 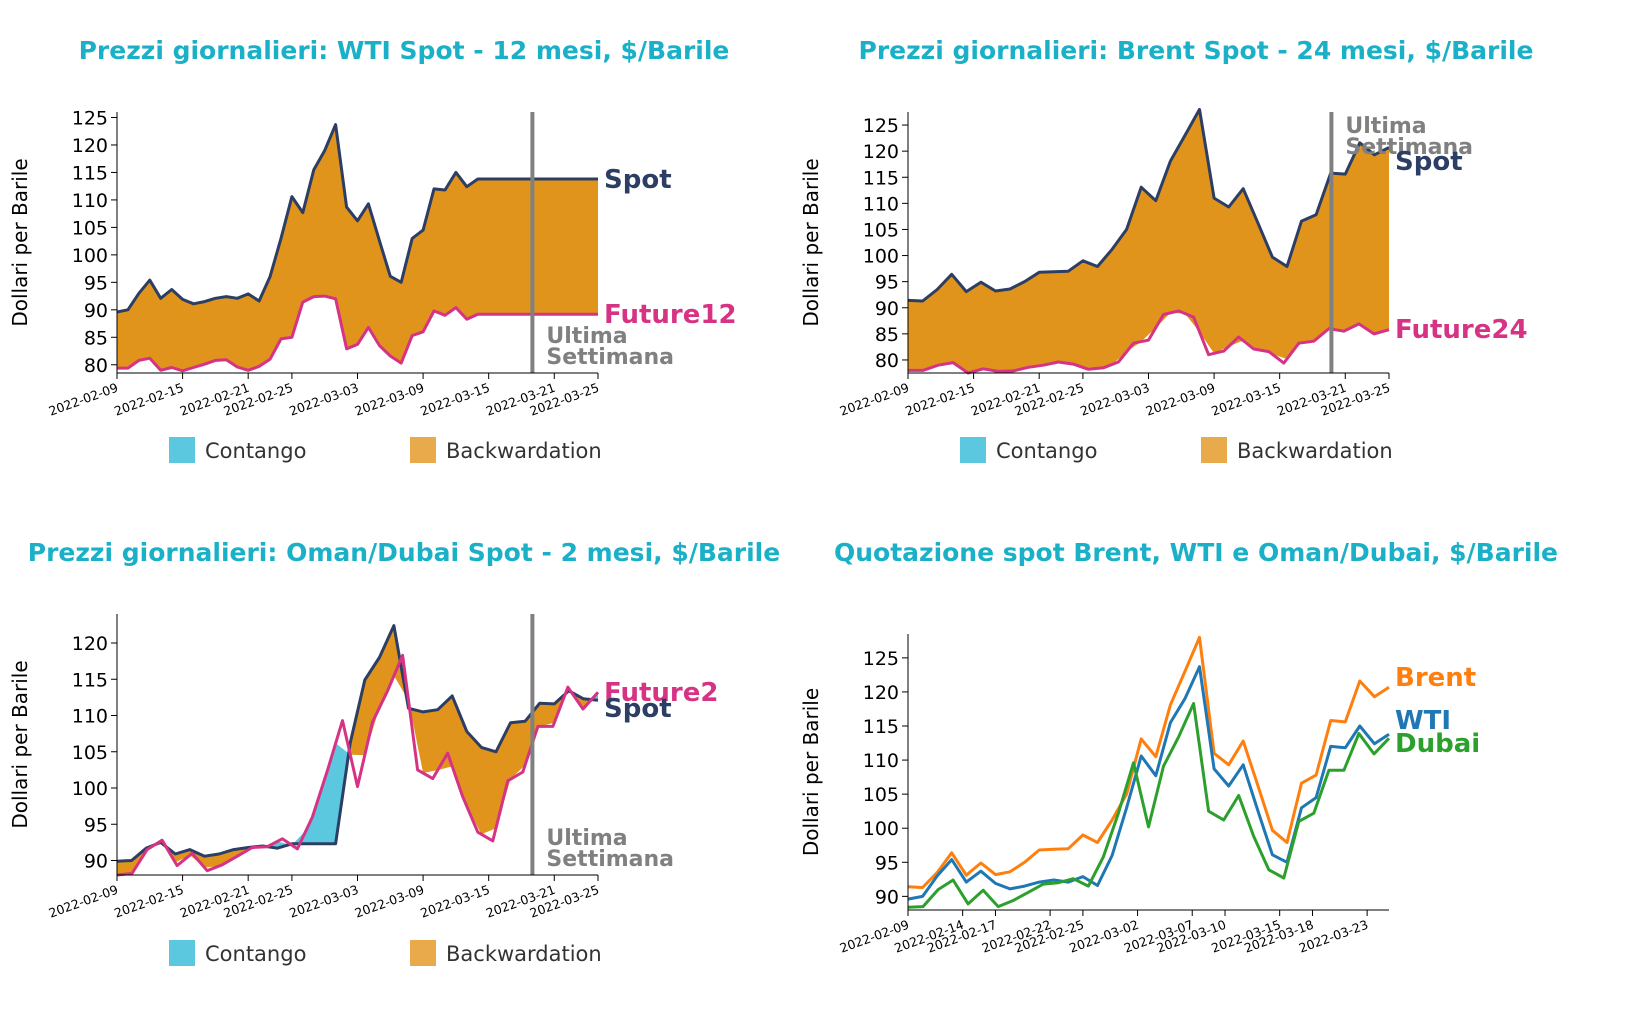 I want to click on series-line-brent, so click(x=1148, y=762).